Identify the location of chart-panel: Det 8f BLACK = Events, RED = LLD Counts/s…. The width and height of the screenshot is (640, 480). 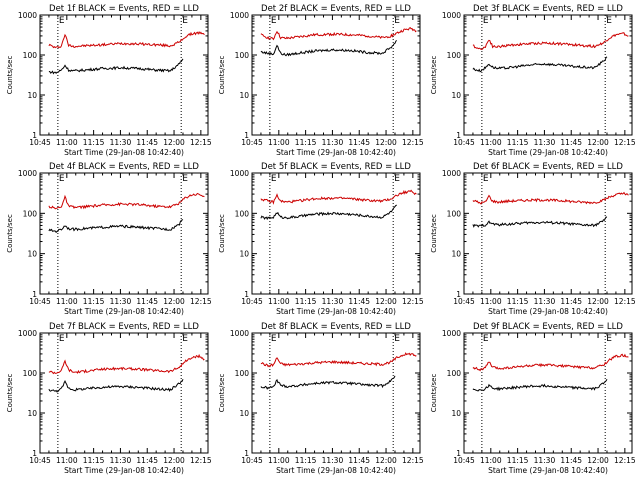
(321, 398).